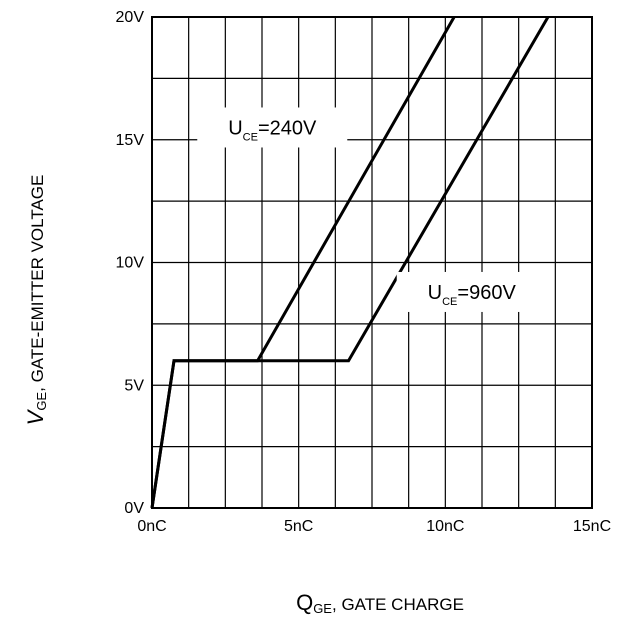 This screenshot has width=618, height=642. I want to click on series-label-1: UCE=240V, so click(272, 127).